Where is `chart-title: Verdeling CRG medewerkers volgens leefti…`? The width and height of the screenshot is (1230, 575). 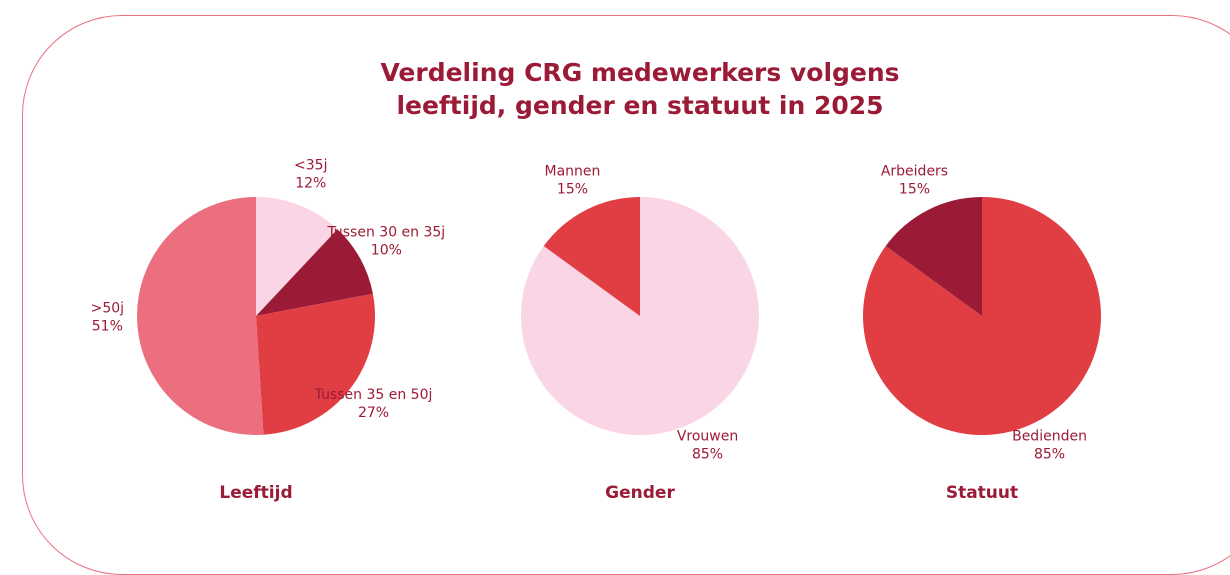 chart-title: Verdeling CRG medewerkers volgens leefti… is located at coordinates (640, 89).